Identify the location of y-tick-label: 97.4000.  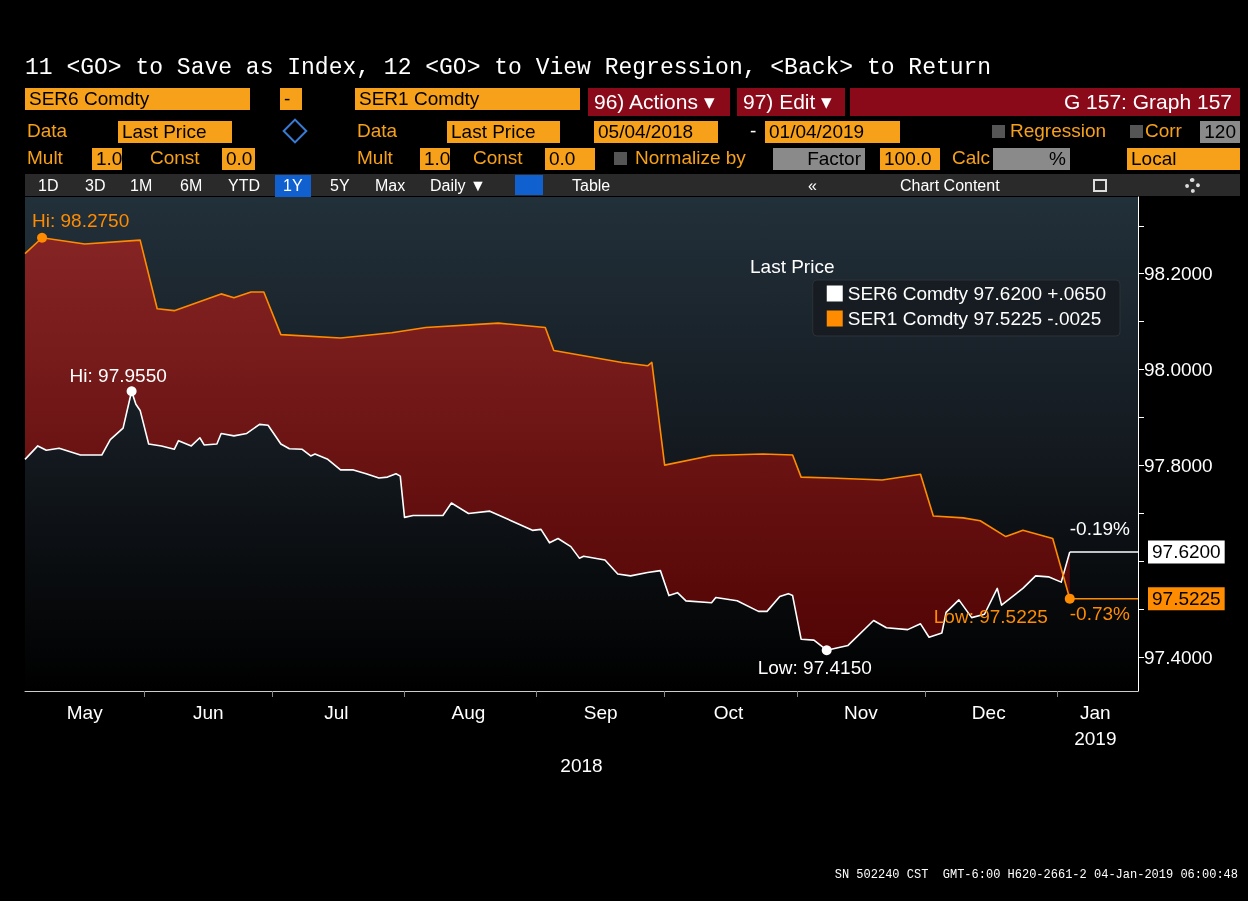
(1178, 657).